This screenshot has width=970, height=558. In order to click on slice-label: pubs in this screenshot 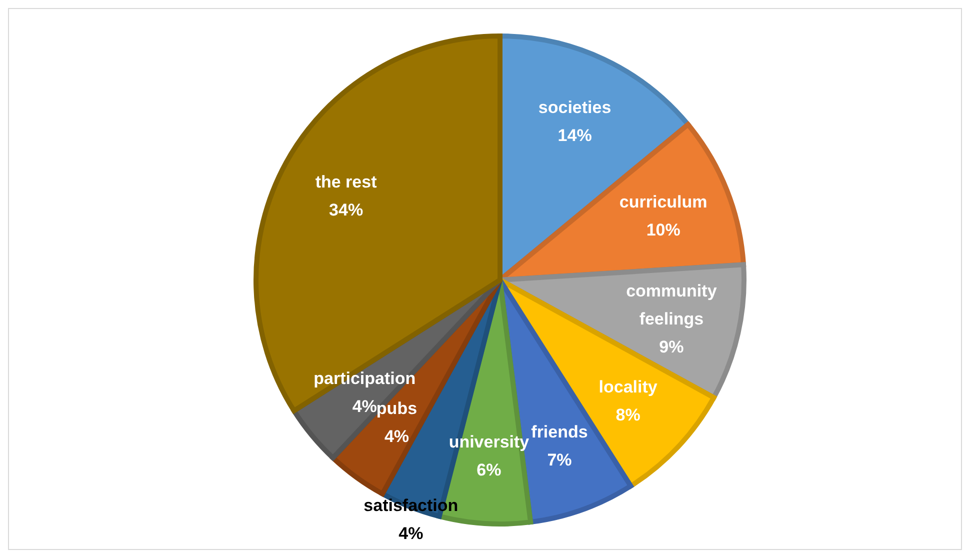, I will do `click(397, 408)`.